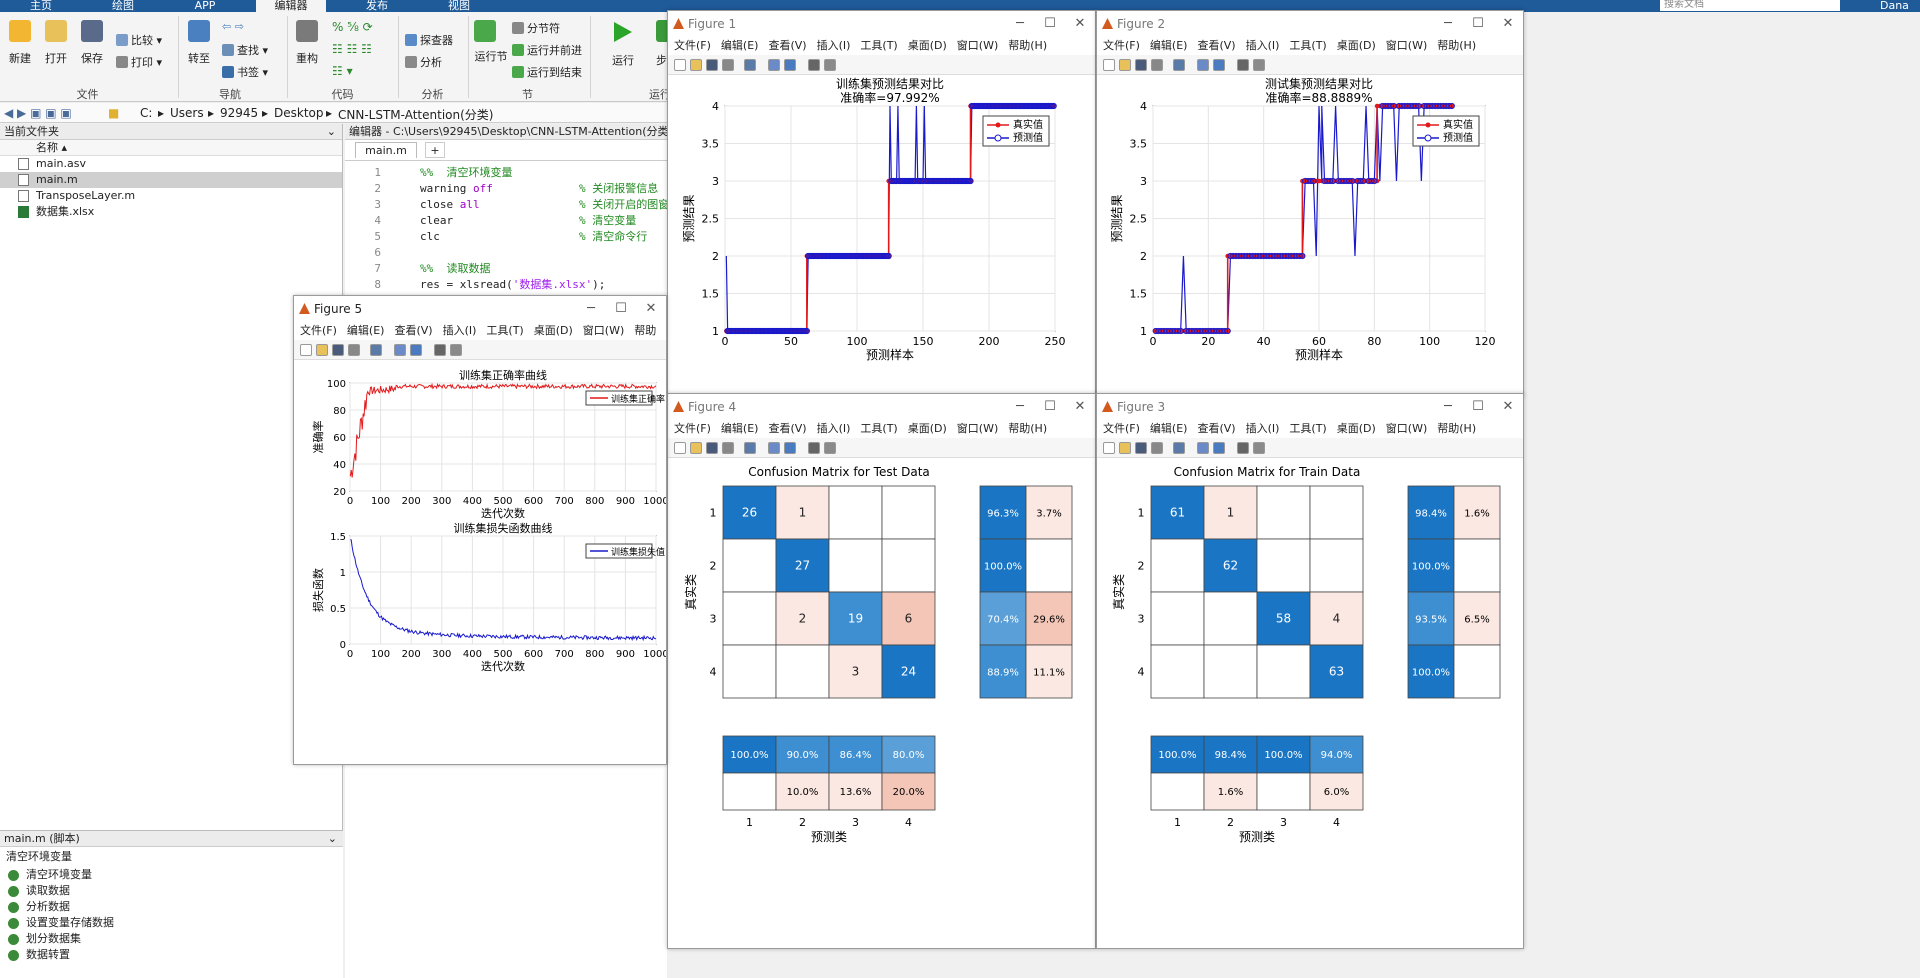 The height and width of the screenshot is (978, 1920). What do you see at coordinates (171, 212) in the screenshot?
I see `file-item: 数据集.xlsx` at bounding box center [171, 212].